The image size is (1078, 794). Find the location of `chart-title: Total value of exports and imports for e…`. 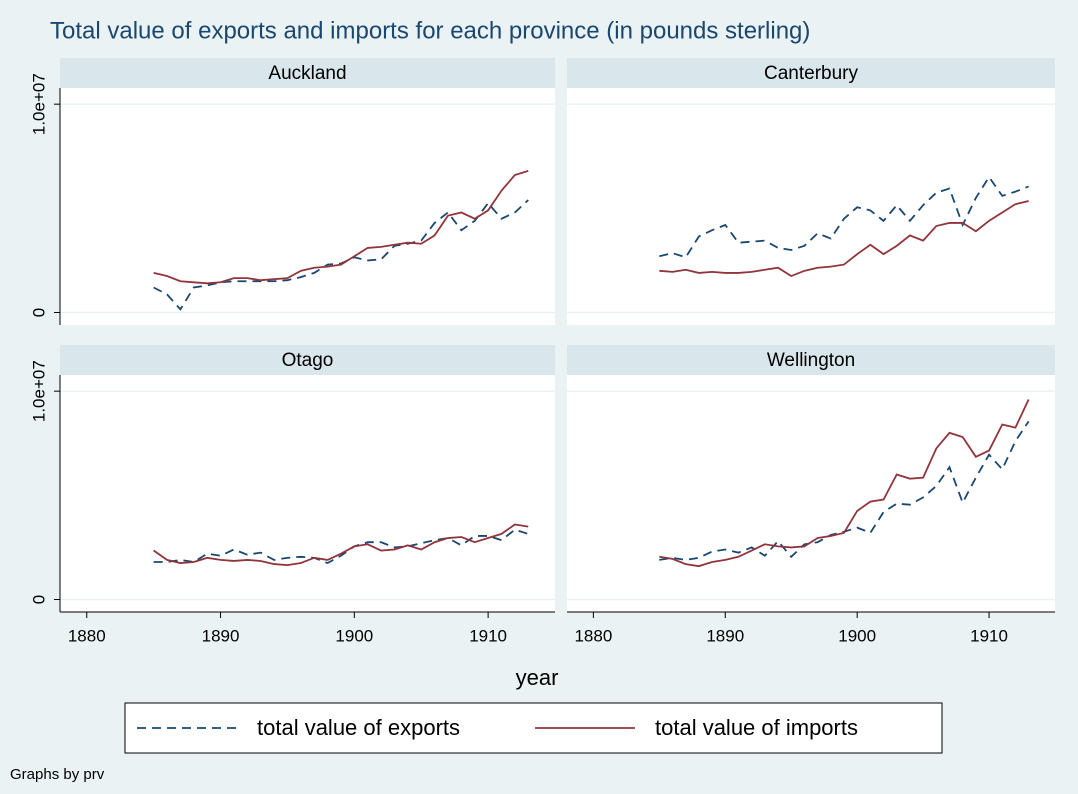

chart-title: Total value of exports and imports for e… is located at coordinates (430, 30).